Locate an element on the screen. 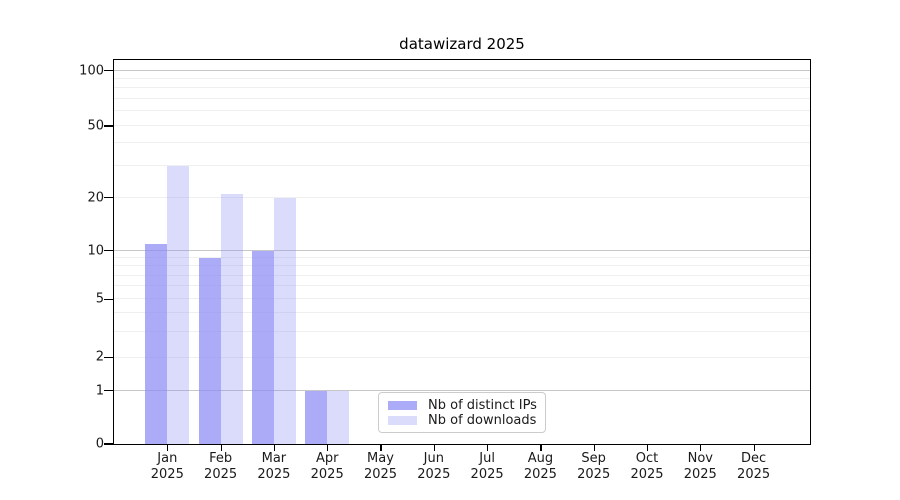 The image size is (900, 500). x-tick-mark-feb is located at coordinates (221, 448).